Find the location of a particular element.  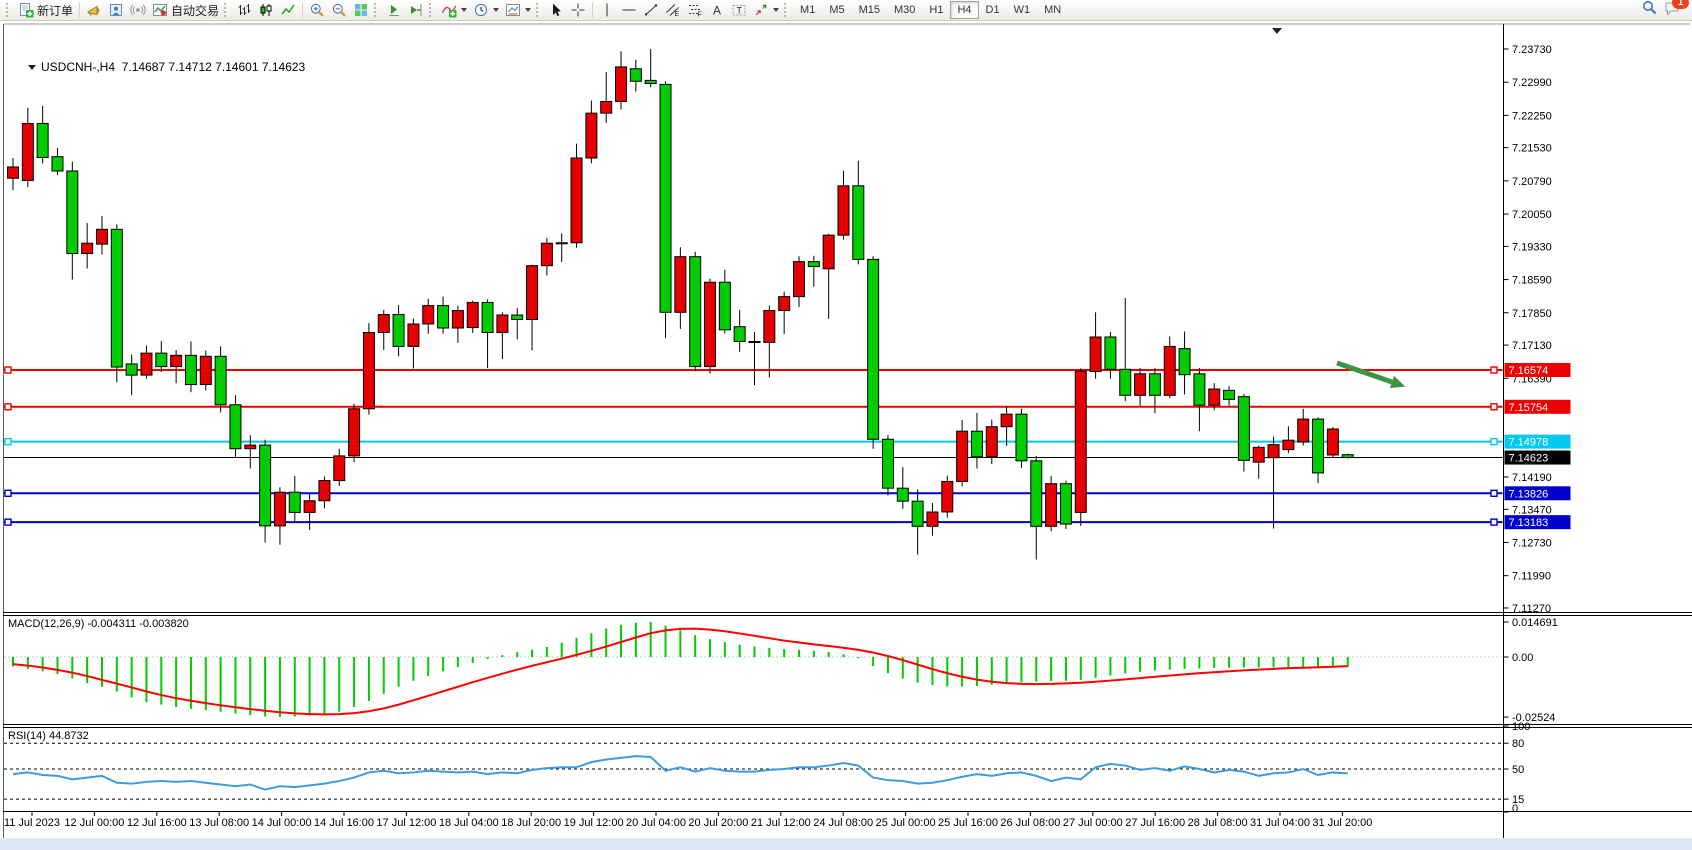

timeframe-button-h4: H4 is located at coordinates (964, 10).